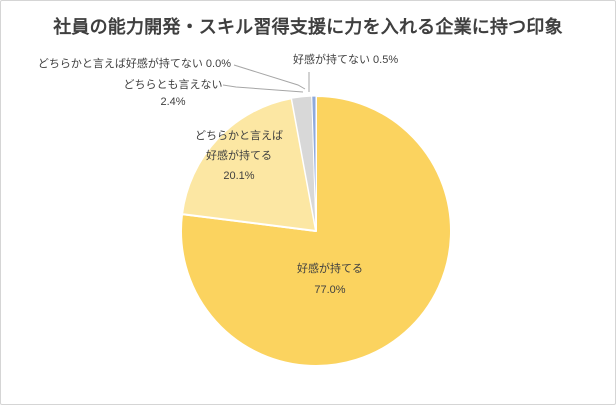  Describe the element at coordinates (173, 85) in the screenshot. I see `data-label-text: どちらとも言えない` at that location.